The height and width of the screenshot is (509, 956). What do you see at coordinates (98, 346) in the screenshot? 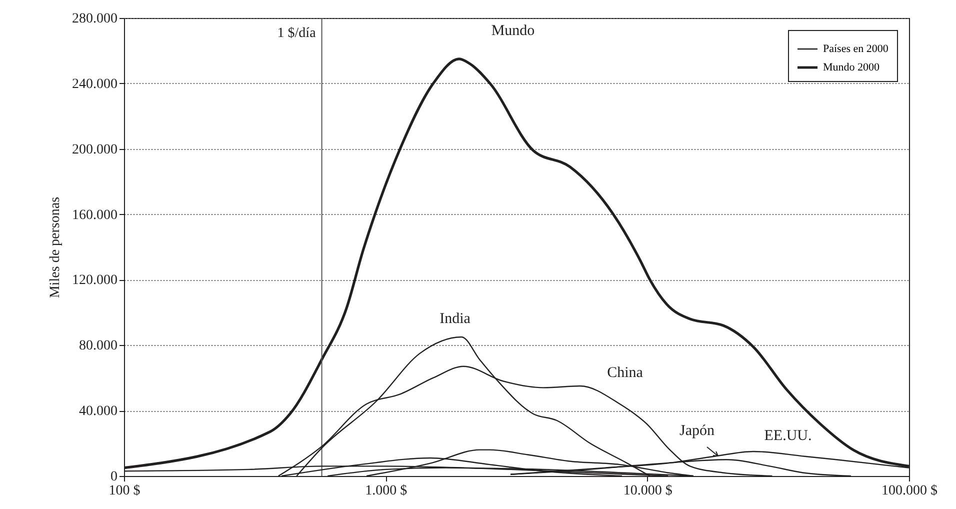
I see `y-tick-label: 80.000` at bounding box center [98, 346].